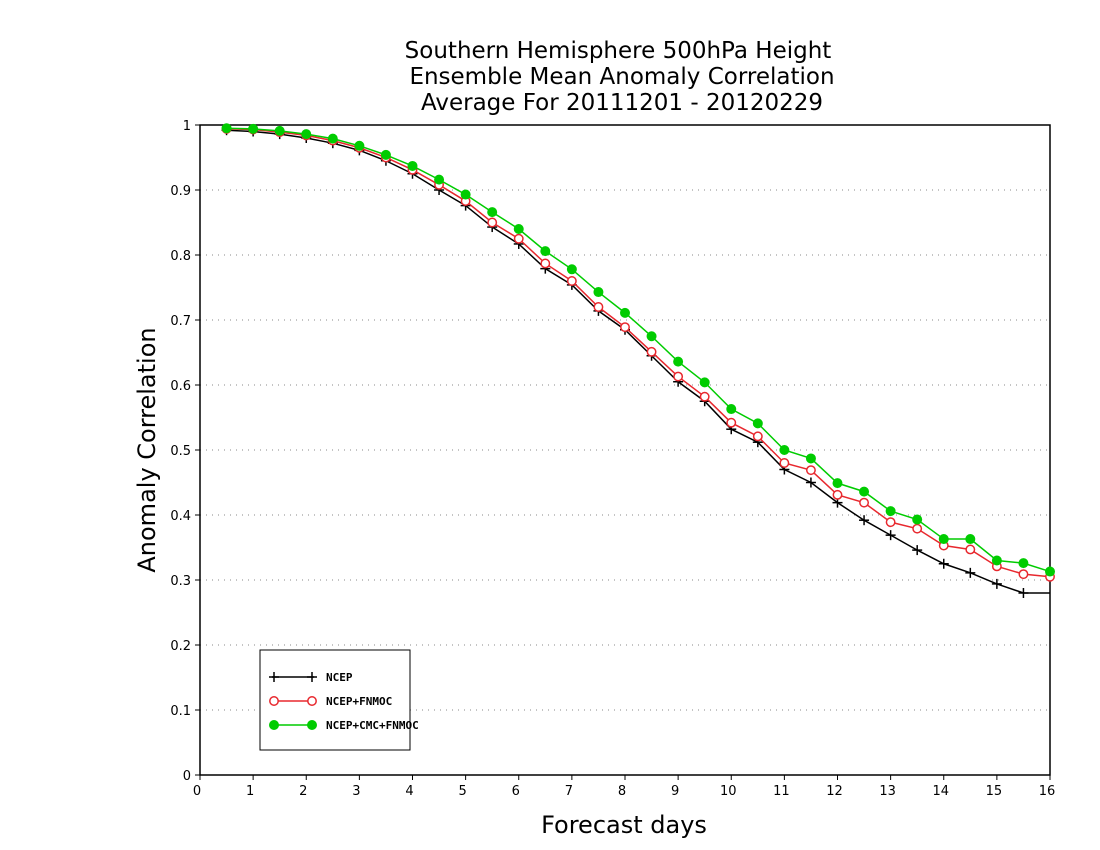  I want to click on x-tick-label: 16, so click(1047, 791).